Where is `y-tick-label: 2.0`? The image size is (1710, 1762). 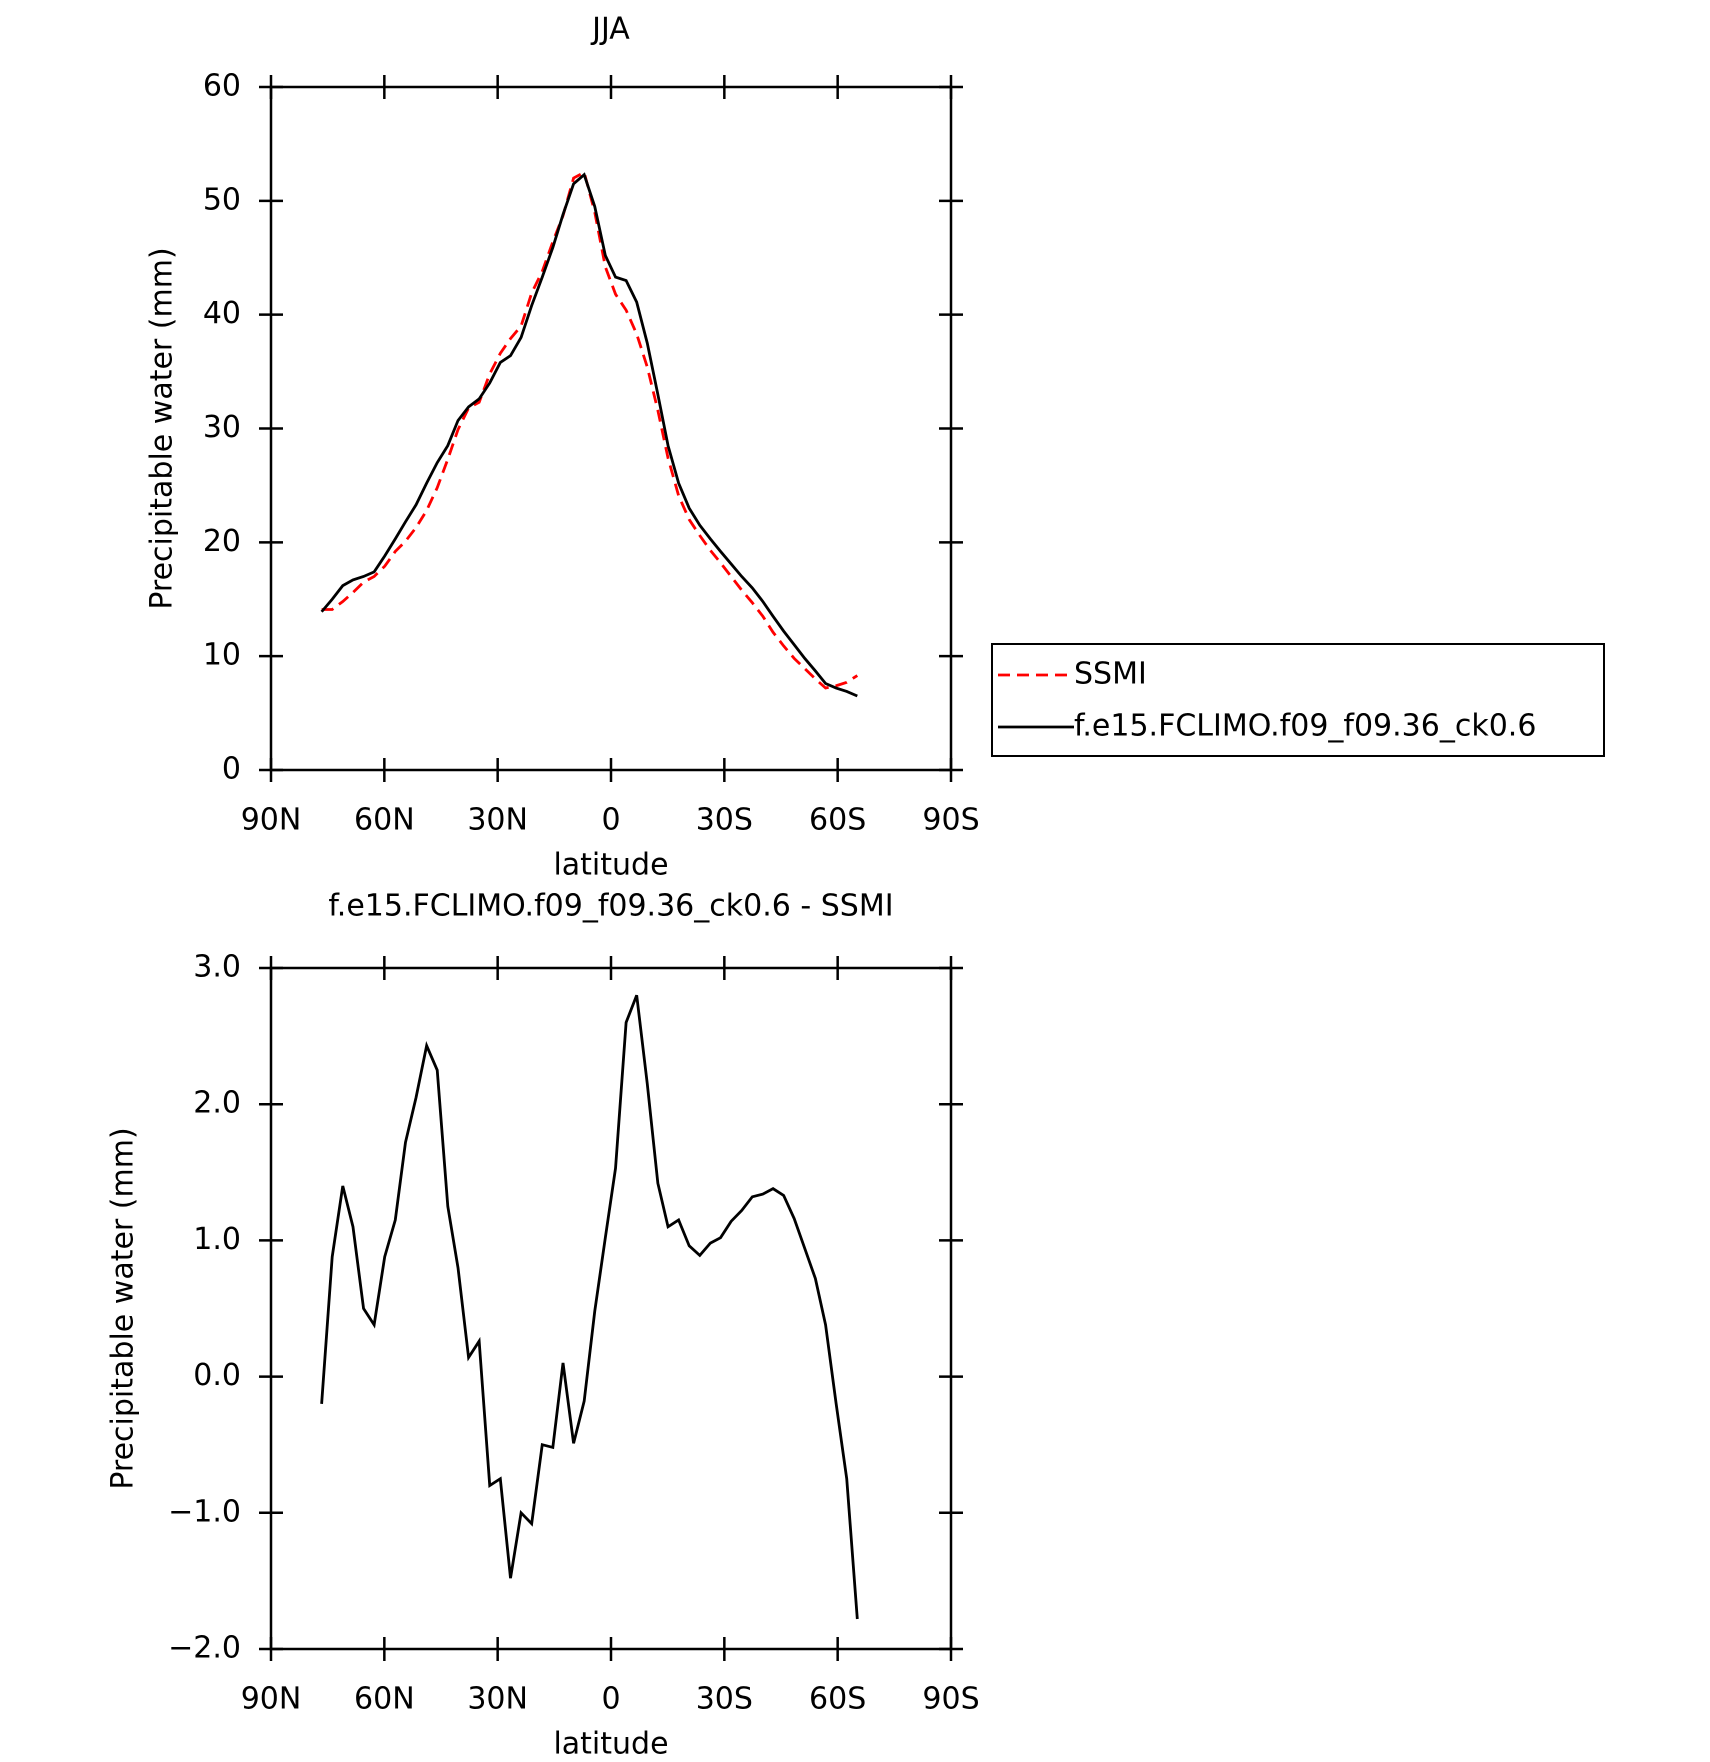 y-tick-label: 2.0 is located at coordinates (217, 1103).